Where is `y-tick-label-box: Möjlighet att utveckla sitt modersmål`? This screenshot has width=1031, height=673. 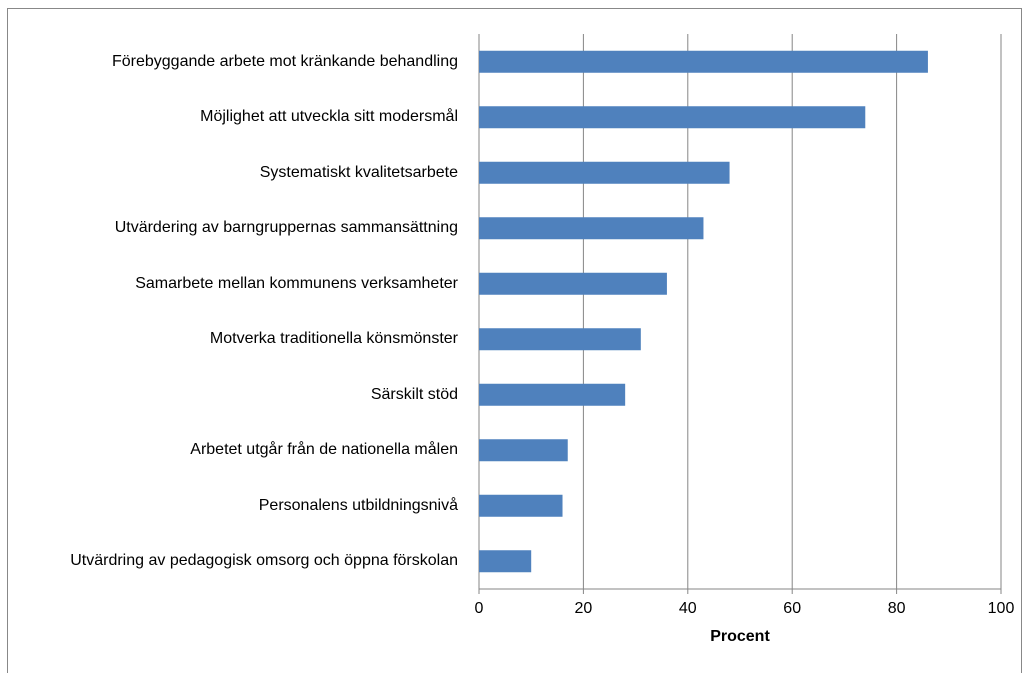
y-tick-label-box: Möjlighet att utveckla sitt modersmål is located at coordinates (329, 117).